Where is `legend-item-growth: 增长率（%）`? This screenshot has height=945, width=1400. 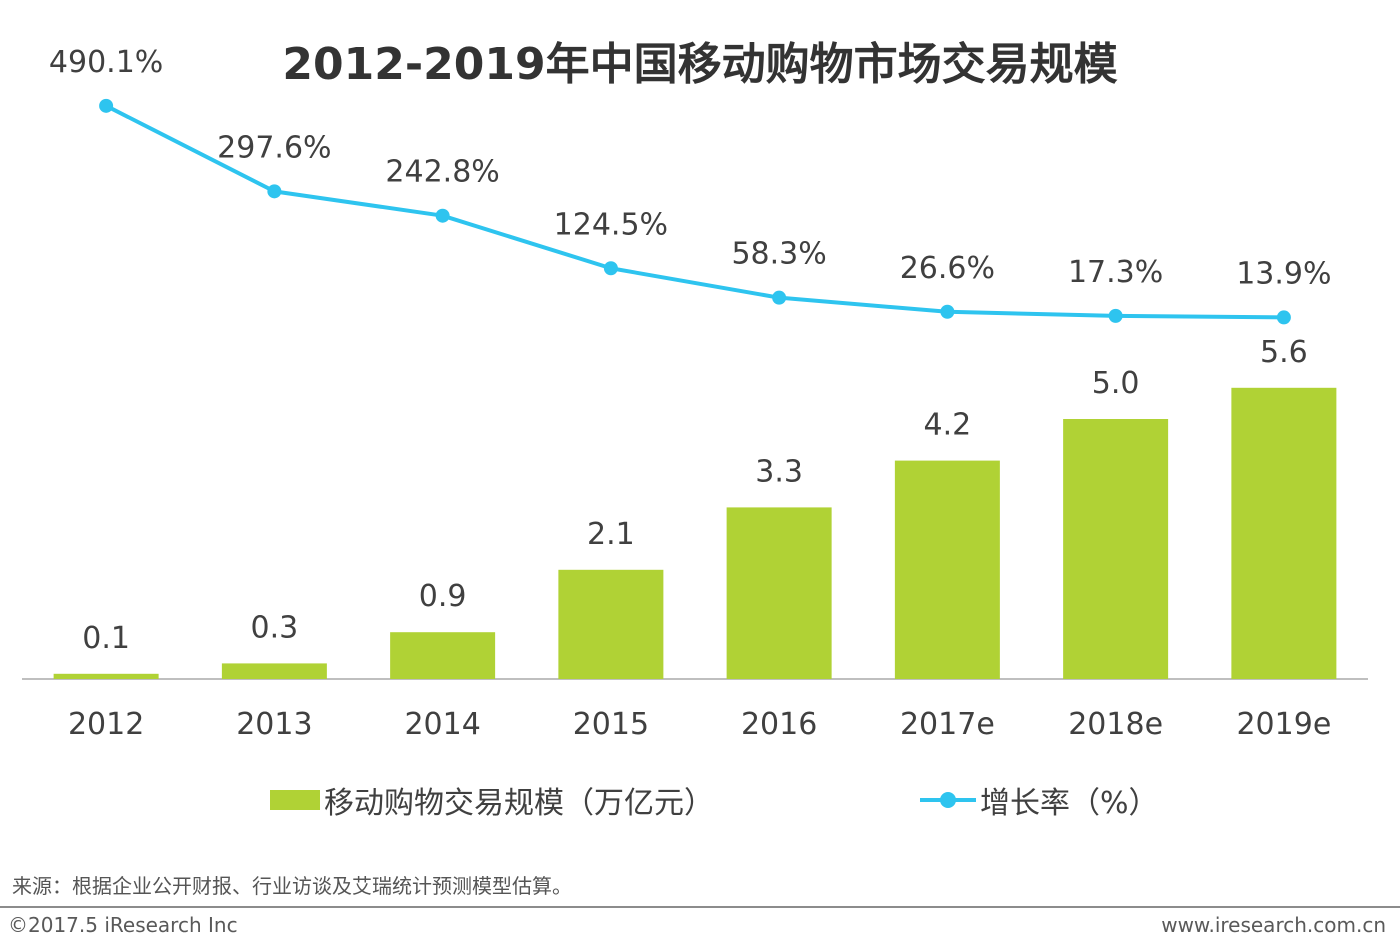
legend-item-growth: 增长率（%） is located at coordinates (1039, 800).